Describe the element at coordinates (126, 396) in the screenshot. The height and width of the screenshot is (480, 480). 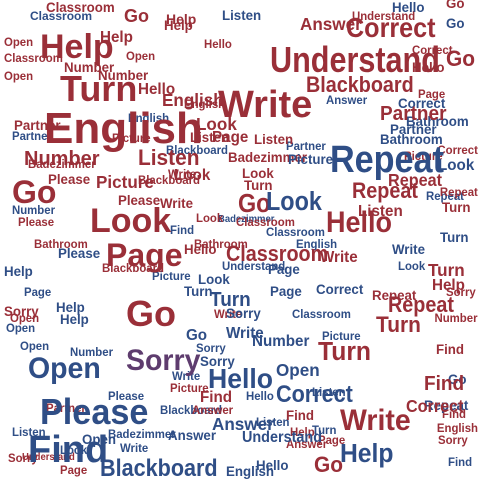
I see `cloud-word-please: Please` at that location.